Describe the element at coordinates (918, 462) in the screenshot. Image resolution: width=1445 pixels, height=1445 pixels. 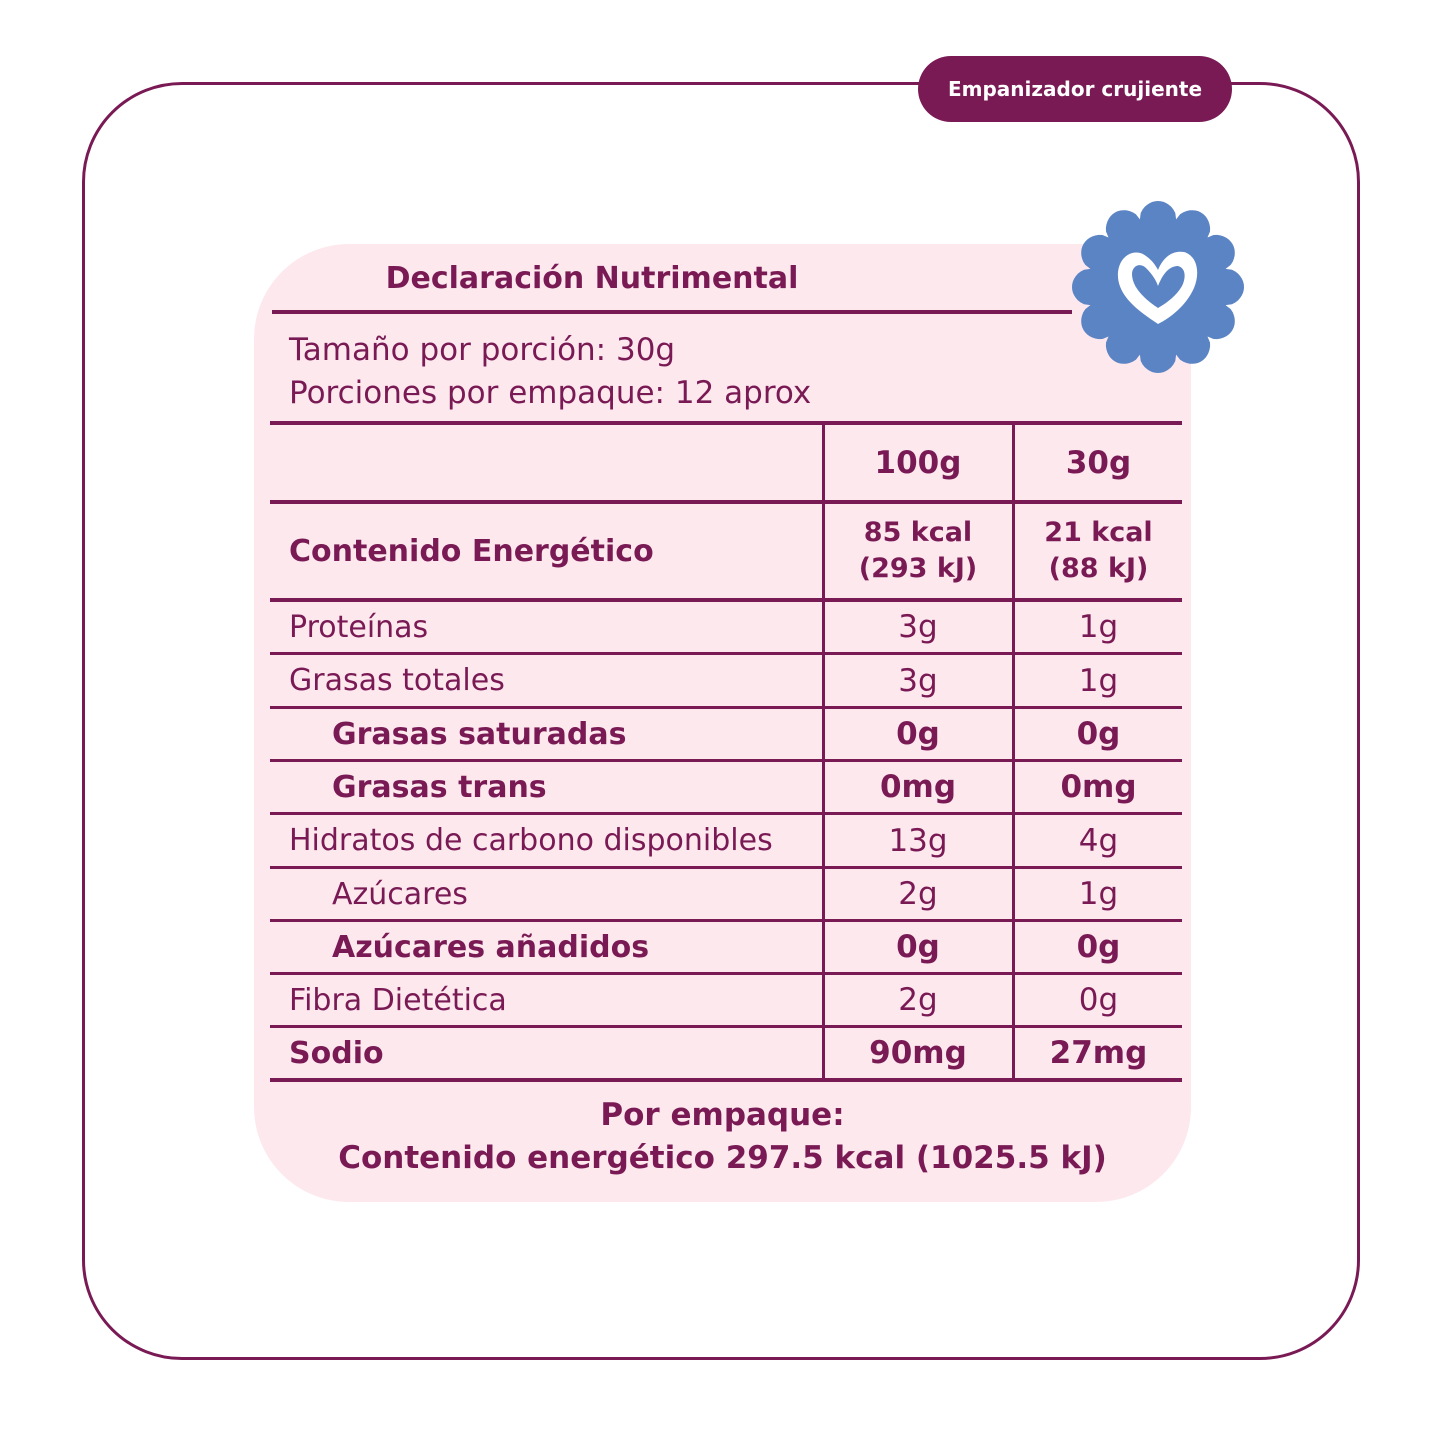
I see `column-header-100g: 100g` at that location.